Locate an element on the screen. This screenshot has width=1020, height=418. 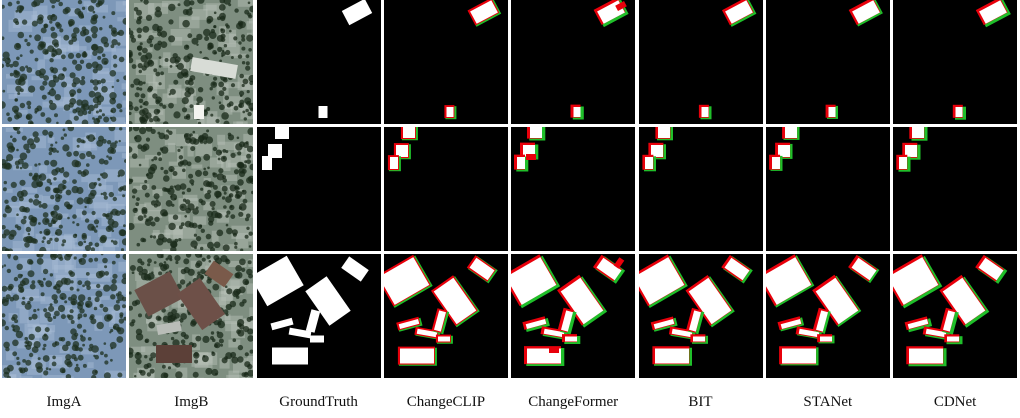
cell-groundtruth-row2 is located at coordinates (318, 189).